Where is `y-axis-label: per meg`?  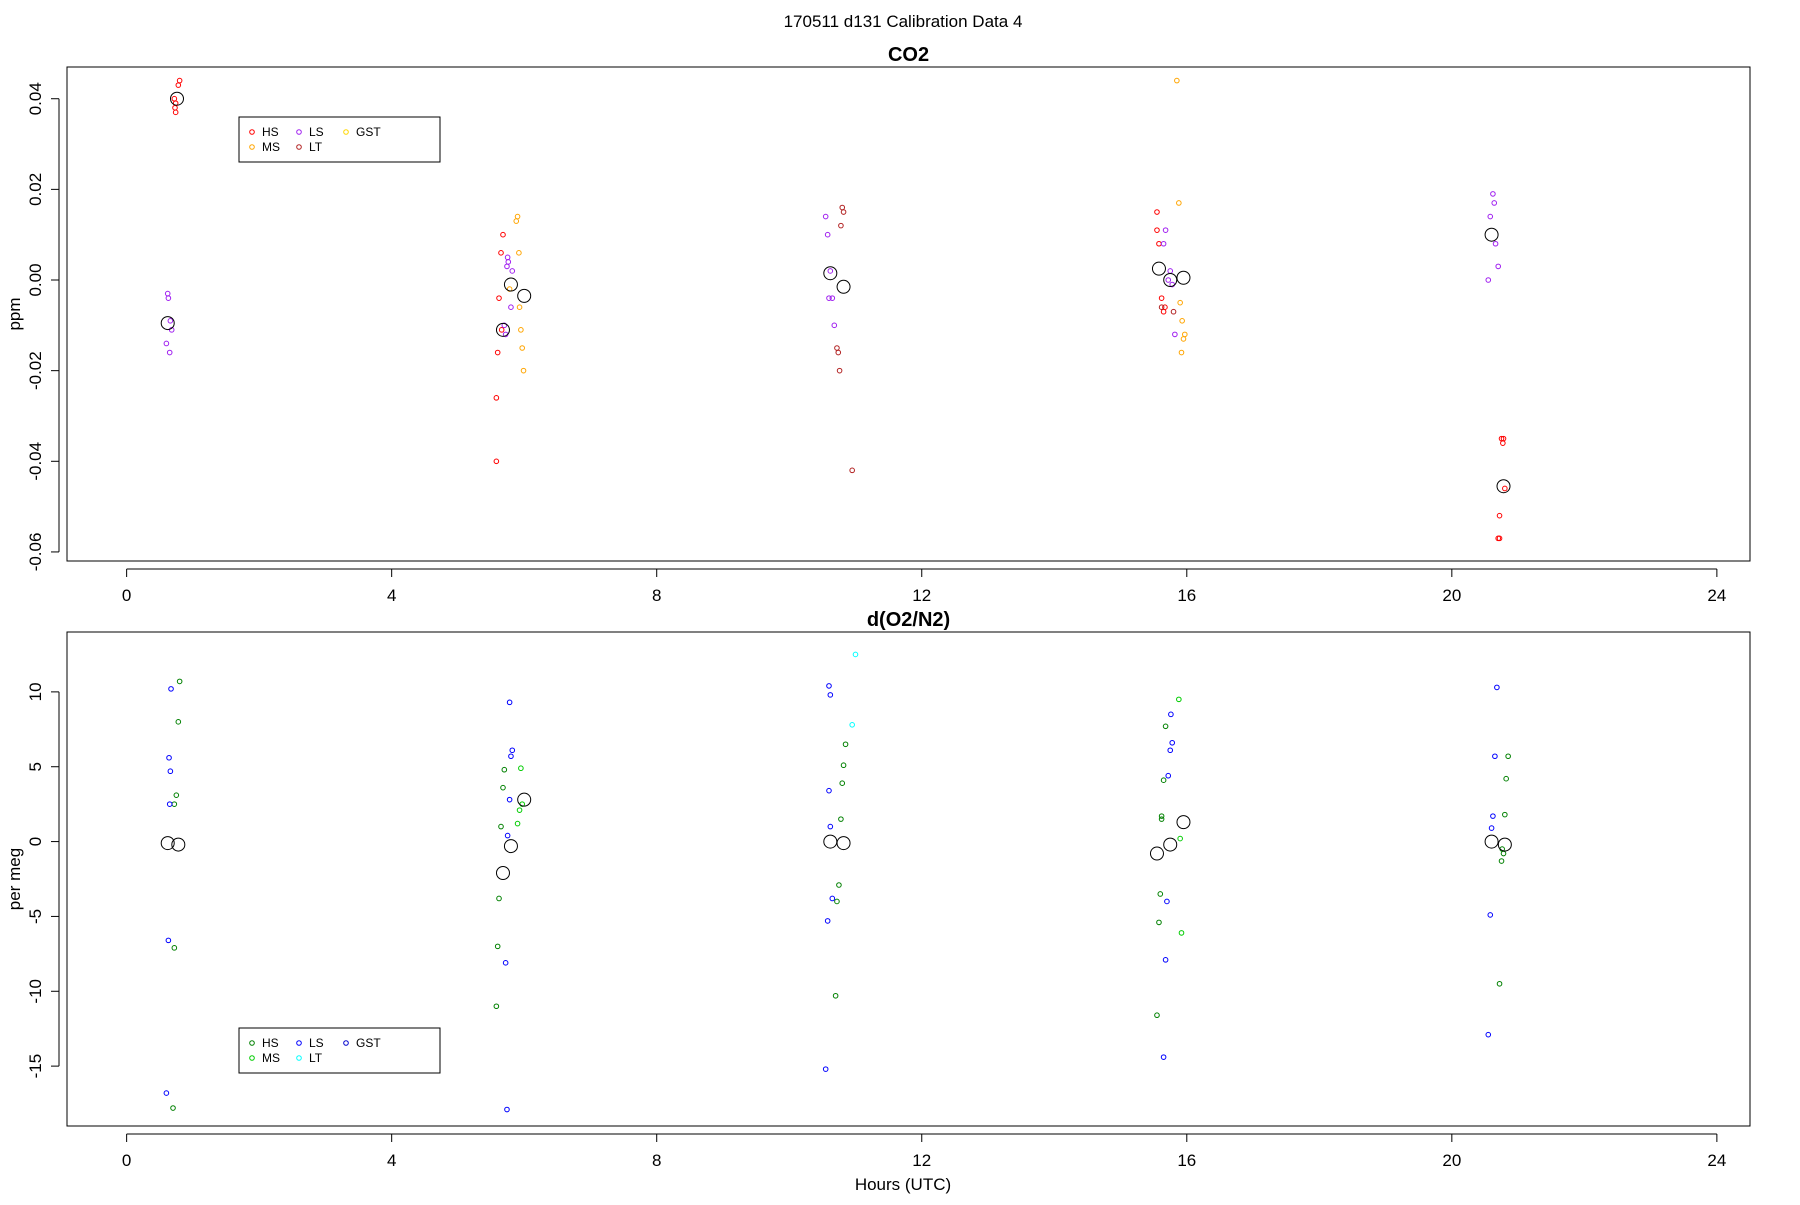 y-axis-label: per meg is located at coordinates (14, 879).